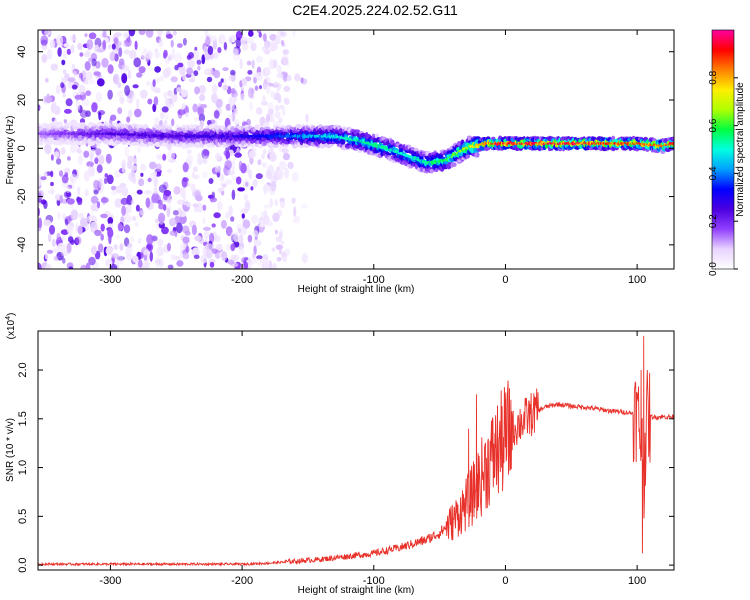 This screenshot has width=750, height=600. Describe the element at coordinates (22, 100) in the screenshot. I see `y-tick-label: 20` at that location.